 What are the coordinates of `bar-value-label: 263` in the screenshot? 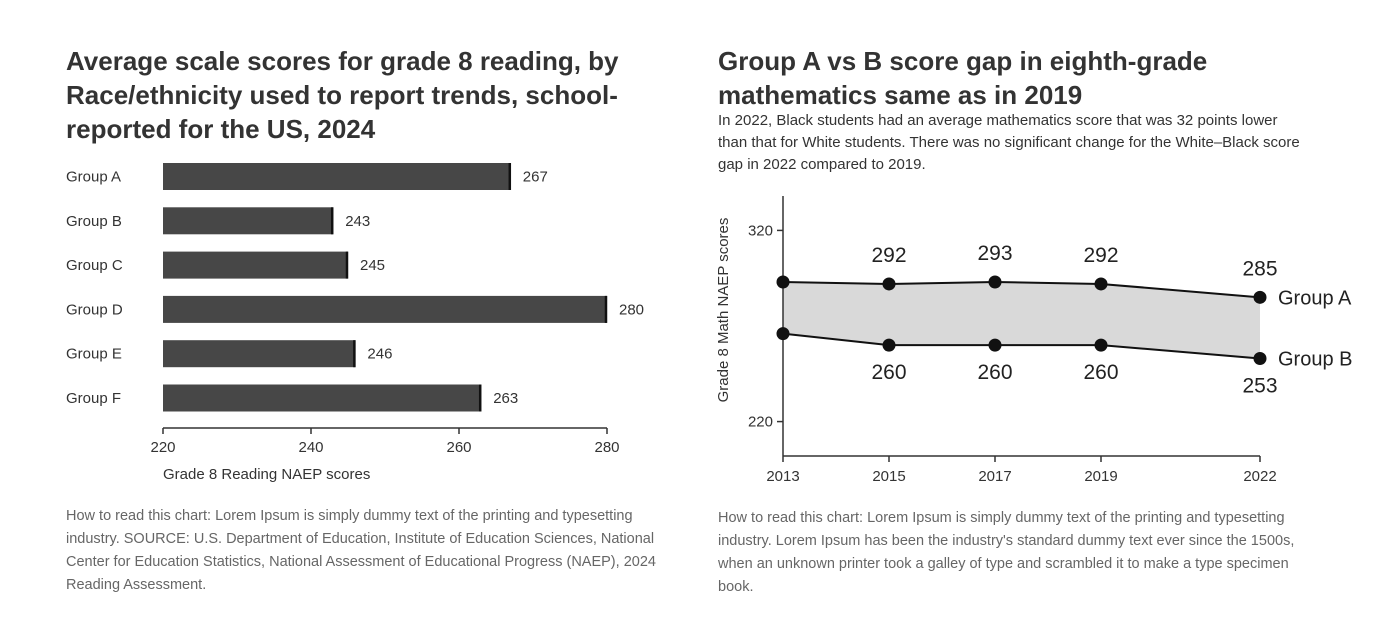 It's located at (505, 398).